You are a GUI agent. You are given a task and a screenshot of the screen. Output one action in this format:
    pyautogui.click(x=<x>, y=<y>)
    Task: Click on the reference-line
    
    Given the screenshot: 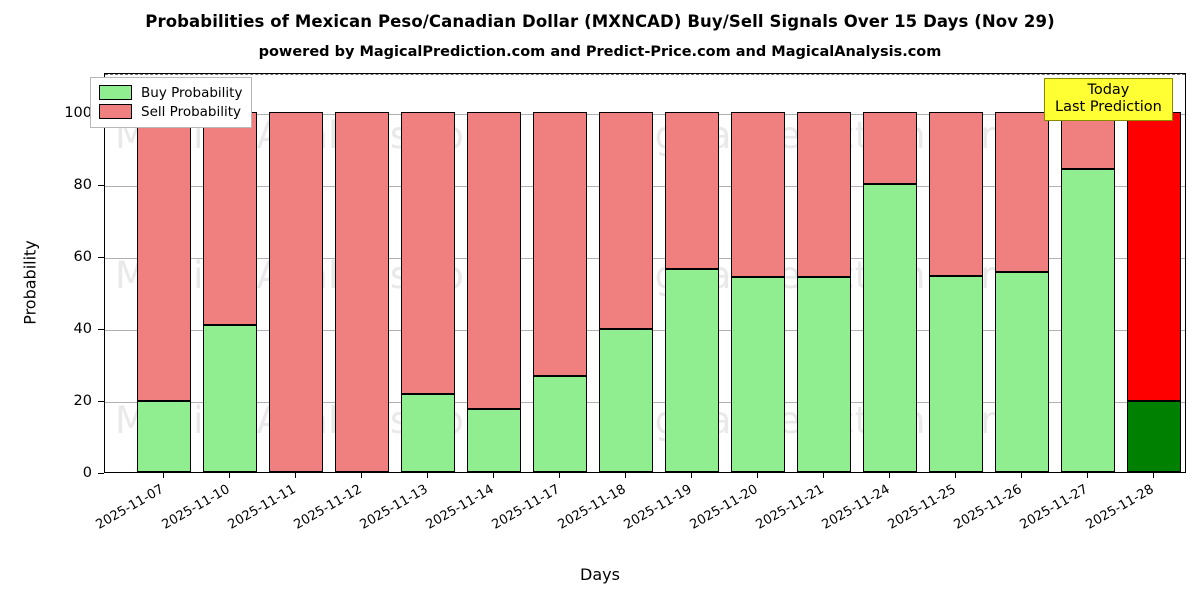 What is the action you would take?
    pyautogui.click(x=645, y=74)
    